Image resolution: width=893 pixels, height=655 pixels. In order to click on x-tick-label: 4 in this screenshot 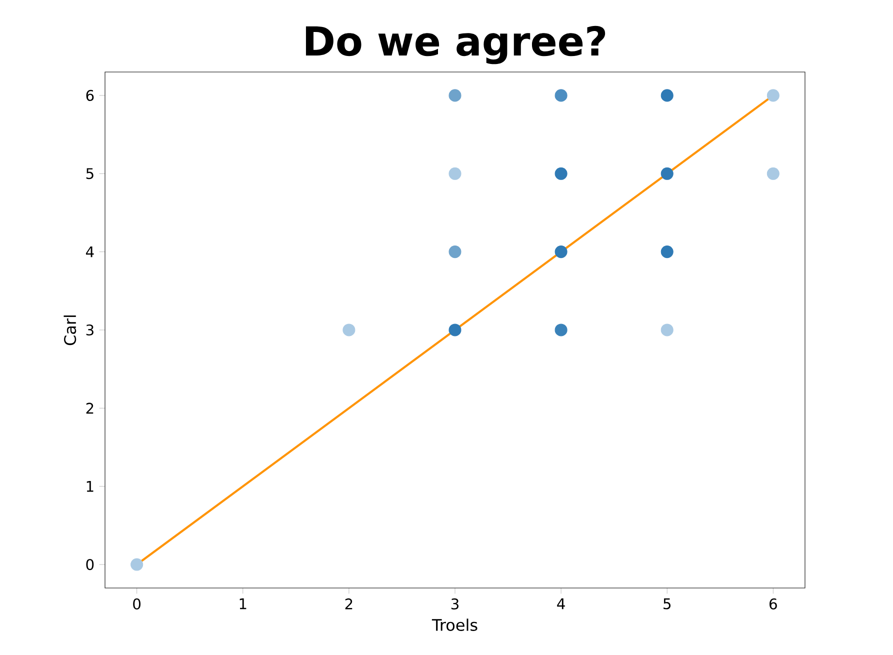, I will do `click(561, 604)`.